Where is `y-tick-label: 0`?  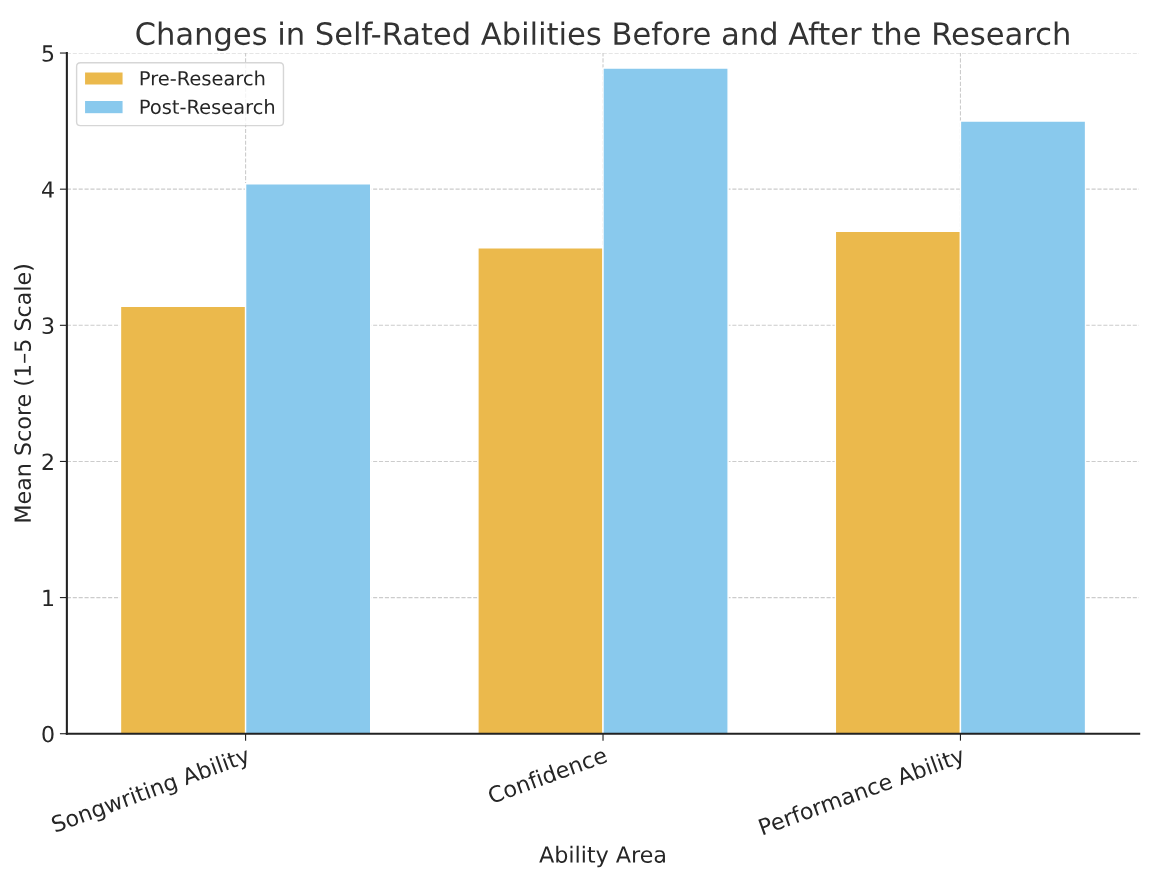 y-tick-label: 0 is located at coordinates (48, 734).